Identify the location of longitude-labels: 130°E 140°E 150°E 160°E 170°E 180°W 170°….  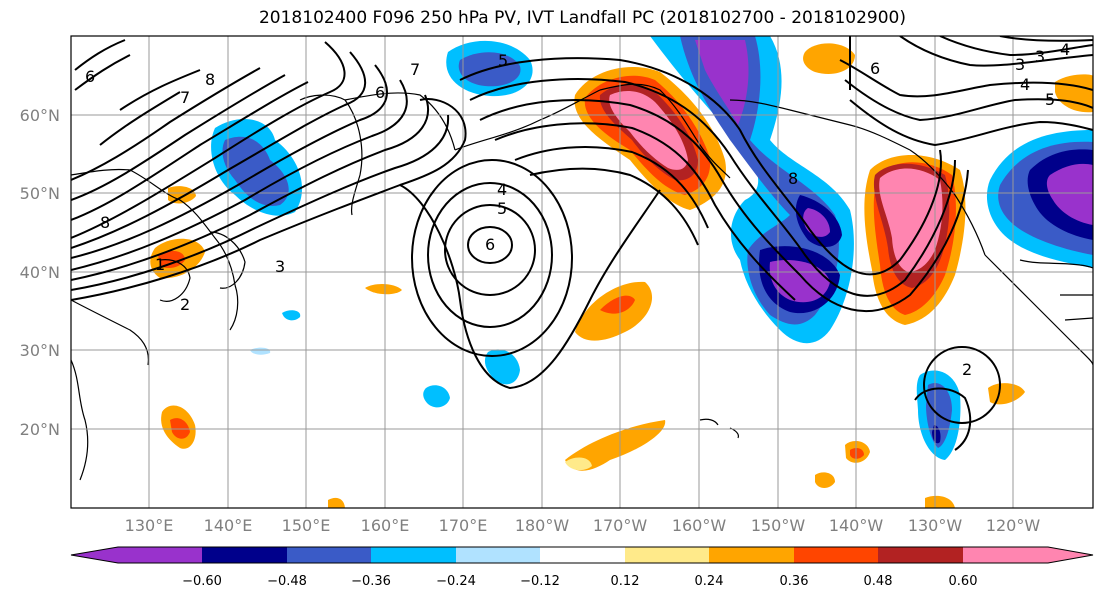
(583, 525).